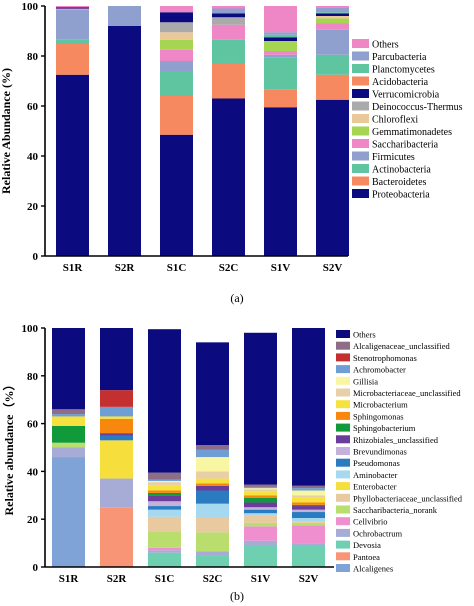 The image size is (474, 606). I want to click on legend-label: Microbacteriaceae_unclassified, so click(407, 393).